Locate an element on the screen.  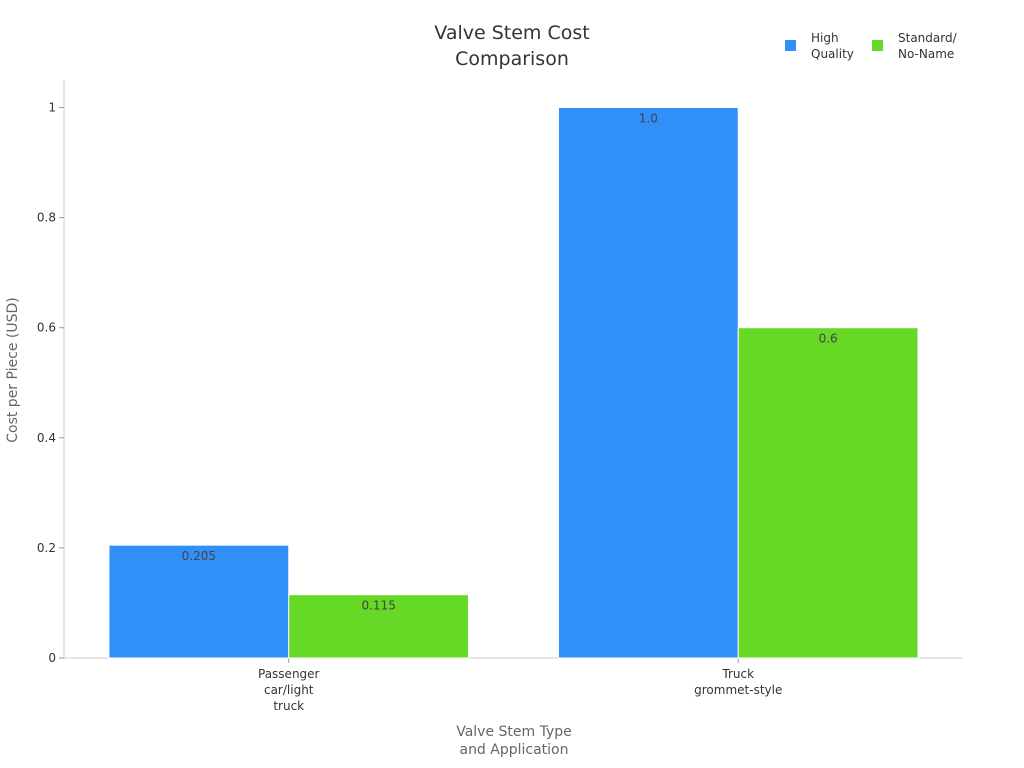
y-tick-label: 0.8 is located at coordinates (46, 217).